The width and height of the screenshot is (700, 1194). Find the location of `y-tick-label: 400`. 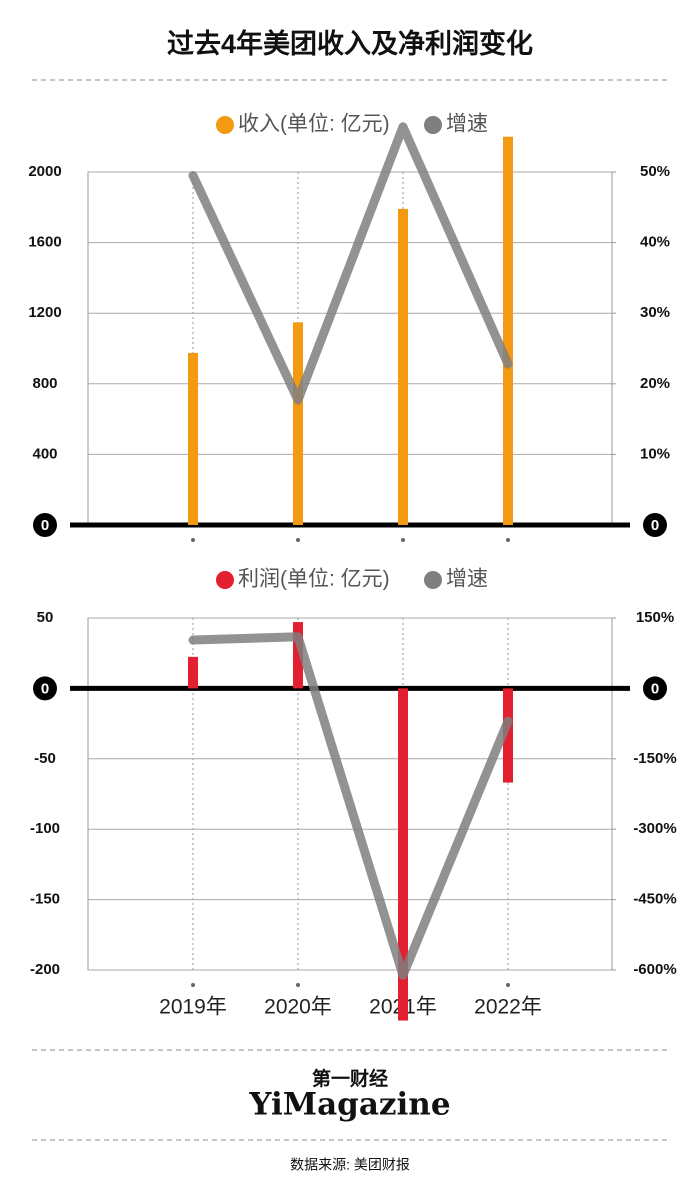

y-tick-label: 400 is located at coordinates (44, 453).